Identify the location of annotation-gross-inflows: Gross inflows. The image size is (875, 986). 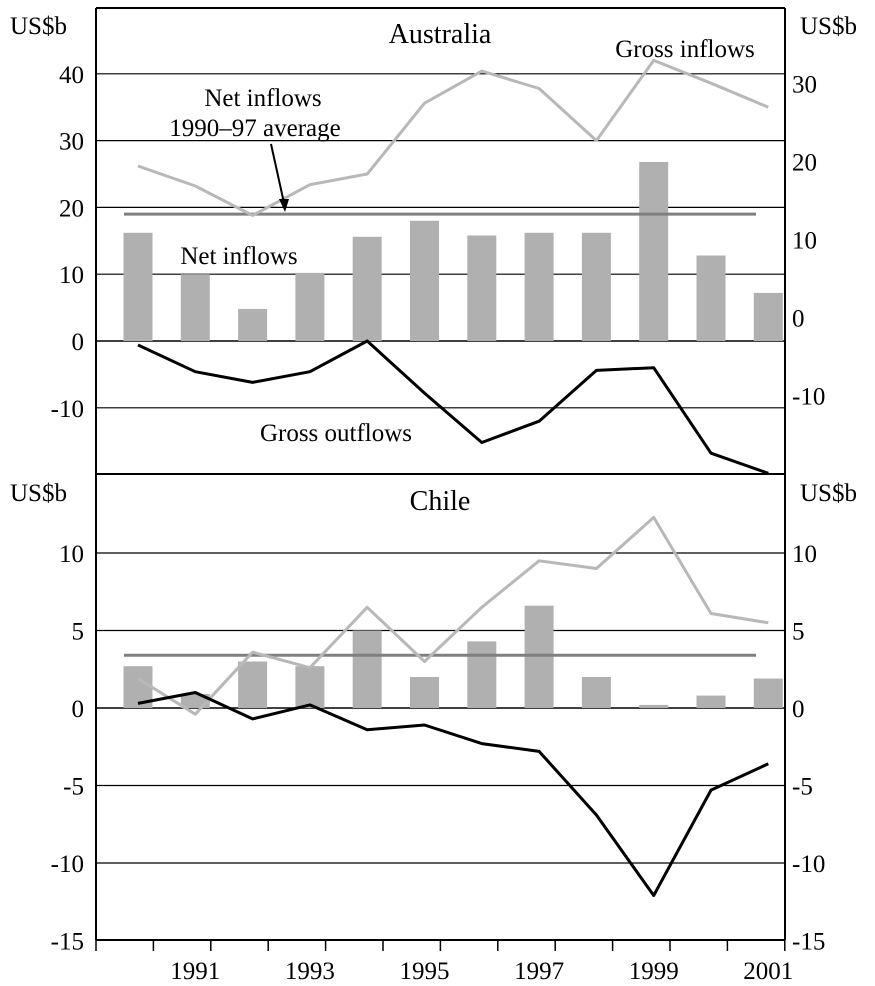
(685, 49).